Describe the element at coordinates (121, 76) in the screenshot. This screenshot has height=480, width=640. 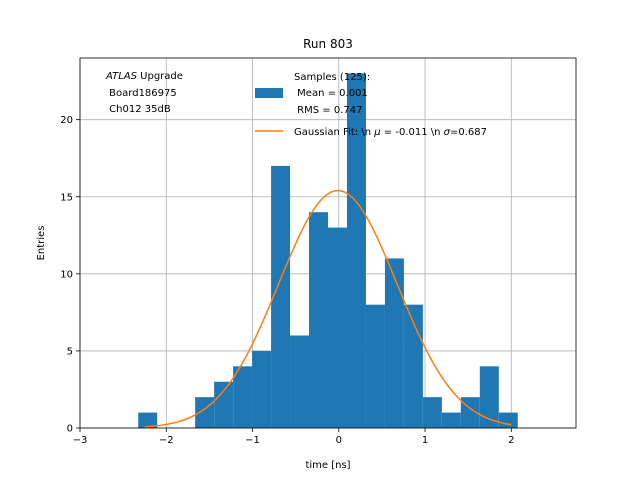
I see `annotation-atlas: ATLAS` at that location.